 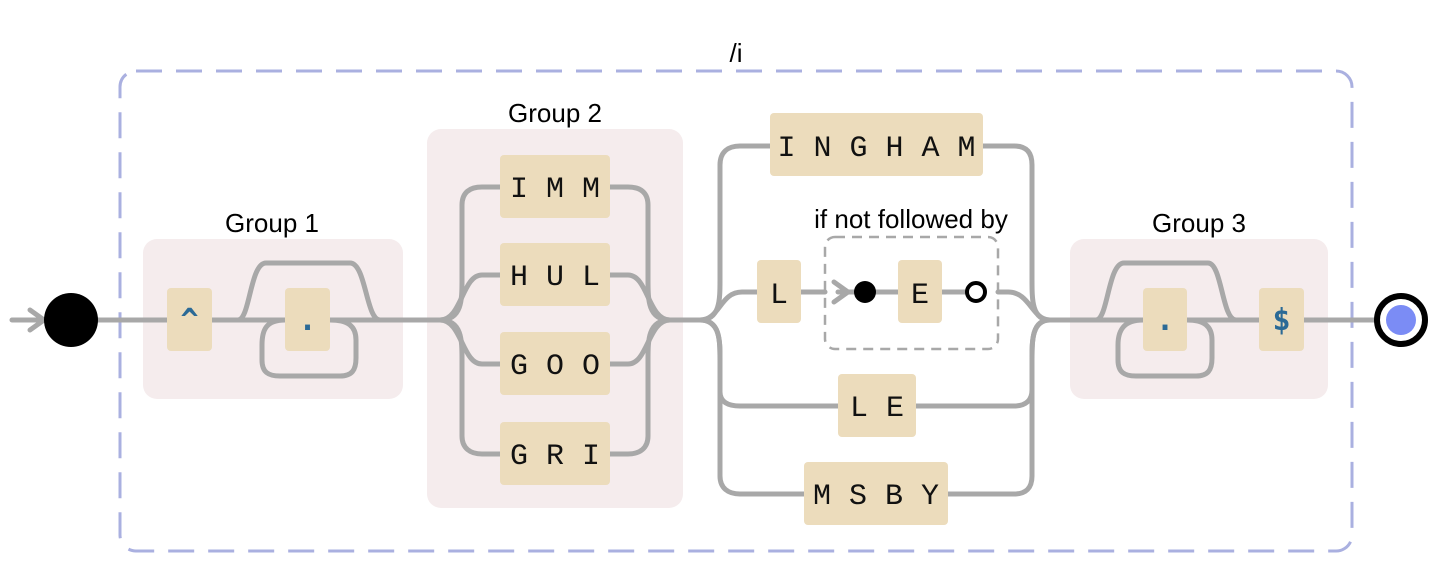 I want to click on group1-any-char-box, so click(x=307, y=319).